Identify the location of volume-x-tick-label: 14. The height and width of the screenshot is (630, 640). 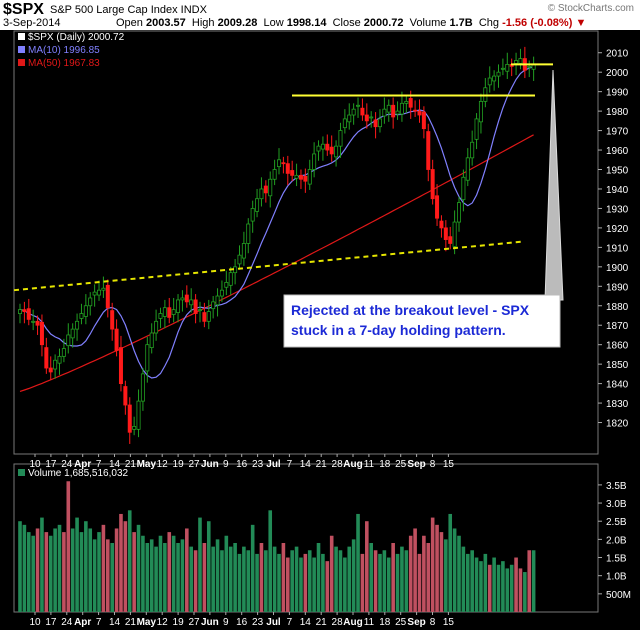
(115, 622).